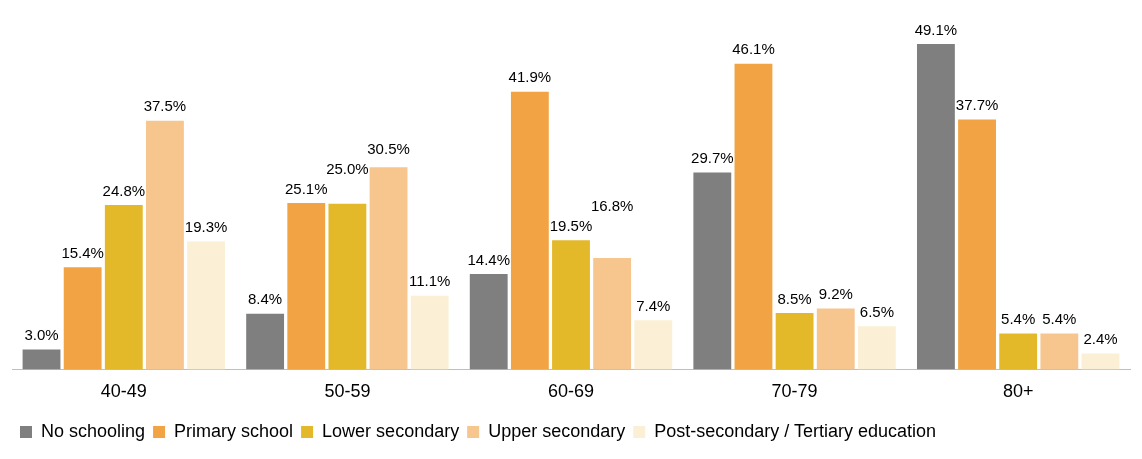 Image resolution: width=1142 pixels, height=459 pixels. What do you see at coordinates (571, 225) in the screenshot?
I see `data-label: 19.5%` at bounding box center [571, 225].